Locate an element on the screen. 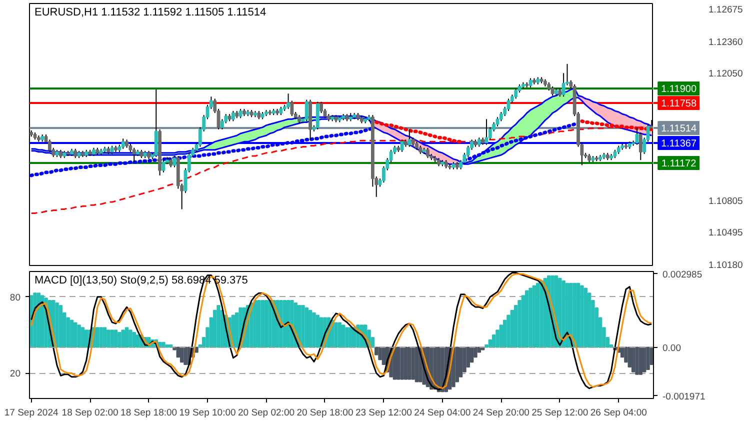  x-tick-label: 26 Sep 04:00 is located at coordinates (618, 413).